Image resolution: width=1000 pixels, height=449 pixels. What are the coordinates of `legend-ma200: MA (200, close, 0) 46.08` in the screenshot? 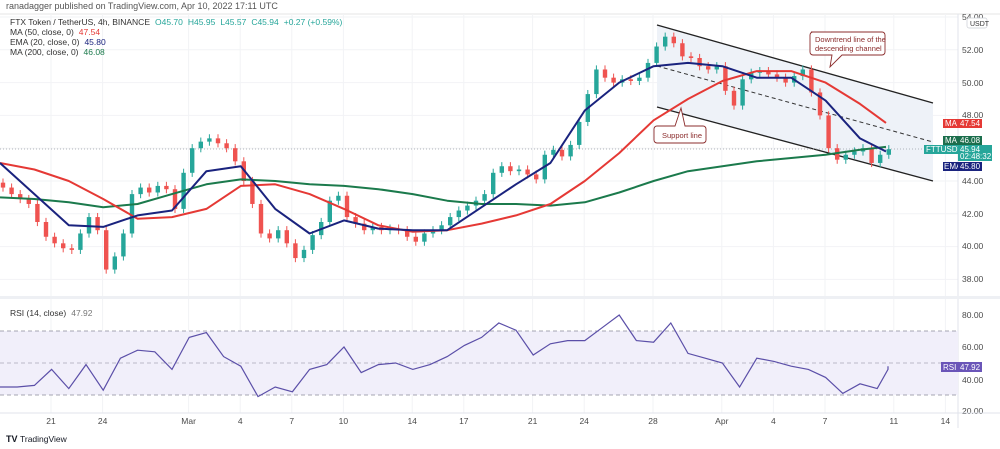 It's located at (57, 52).